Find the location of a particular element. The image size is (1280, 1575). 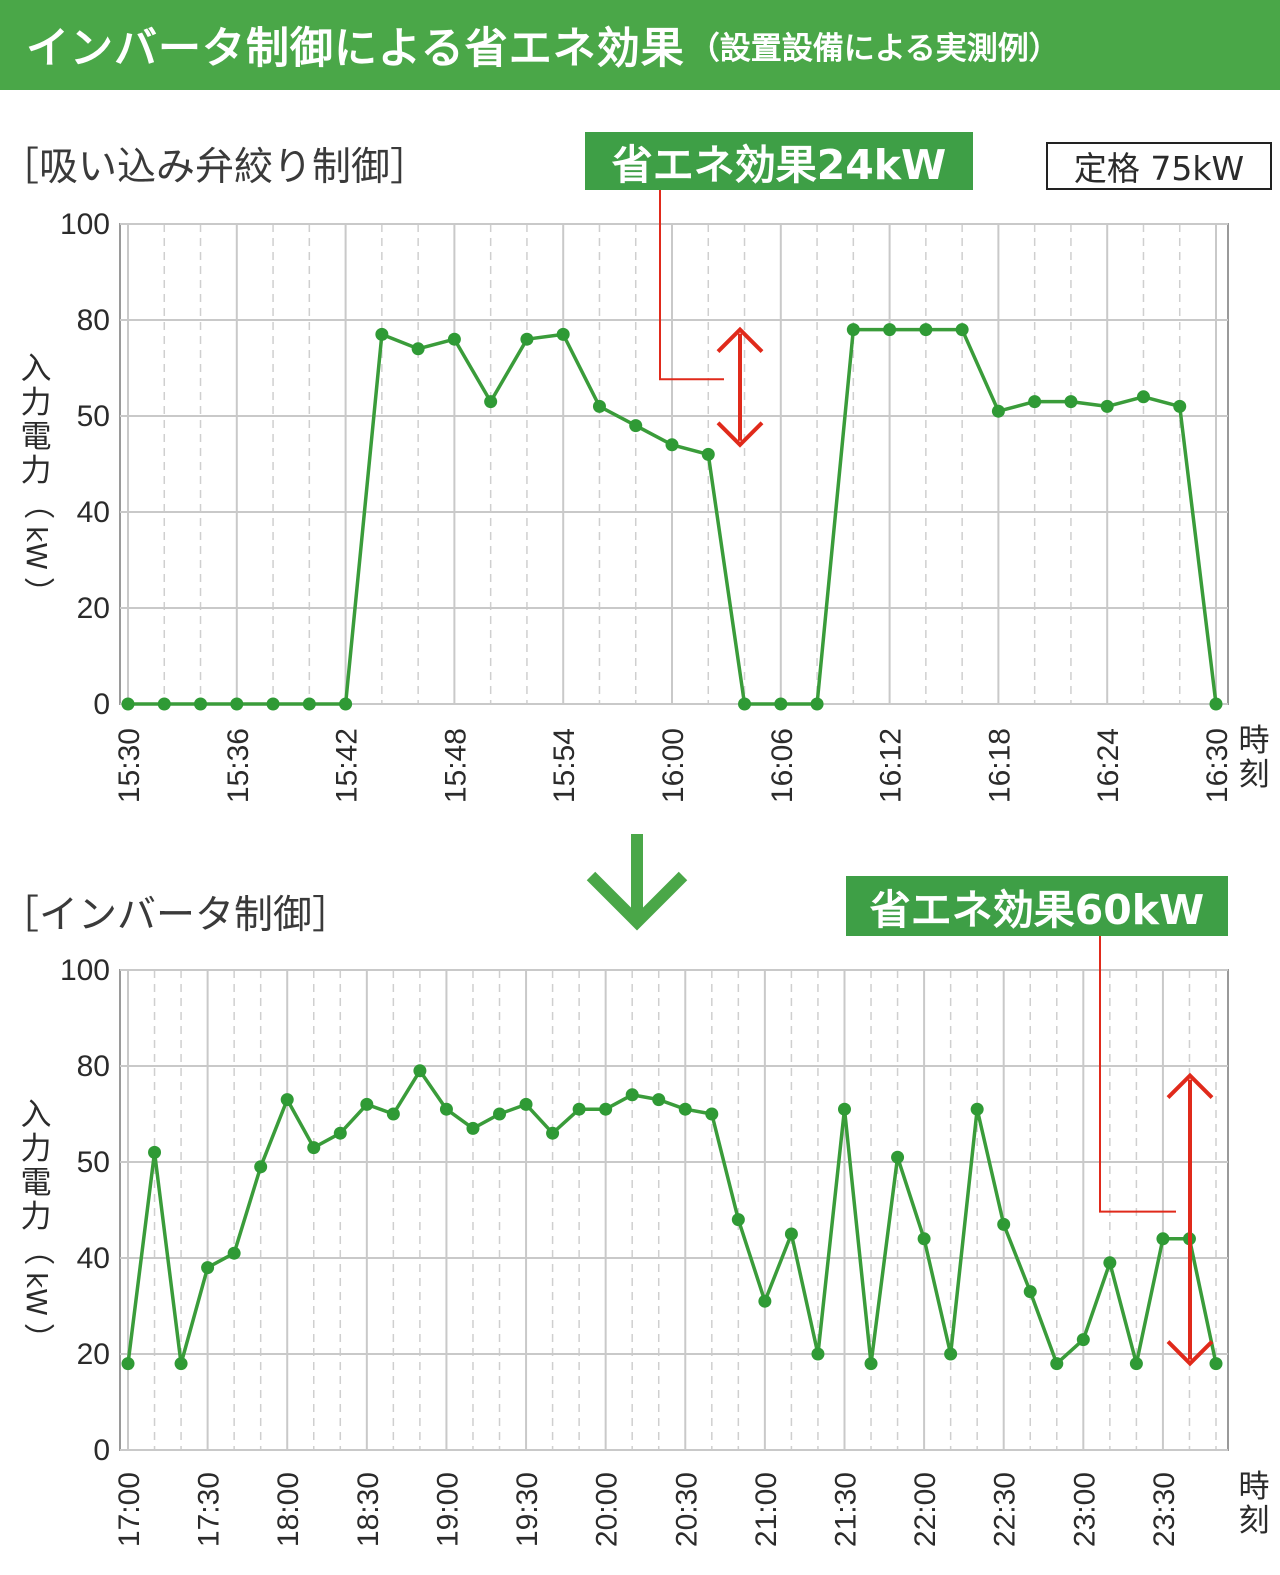

x-tick-label: 15:48 is located at coordinates (455, 765).